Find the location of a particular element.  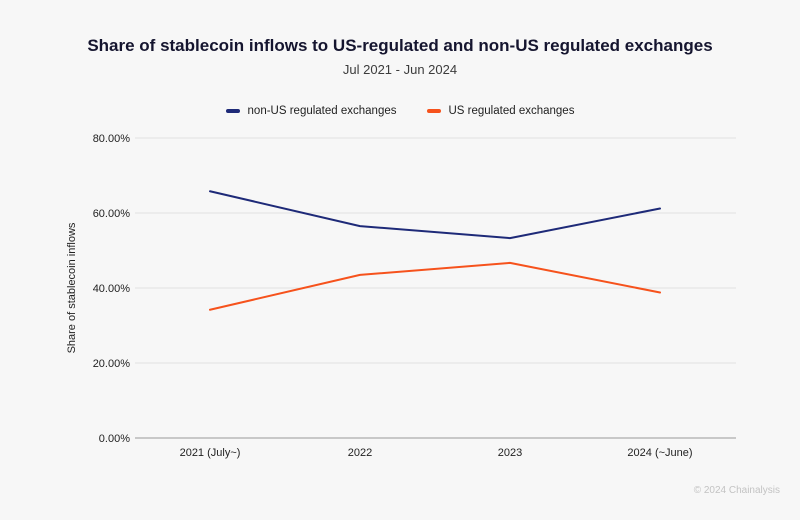

y-tick-label: 60.00% is located at coordinates (112, 214).